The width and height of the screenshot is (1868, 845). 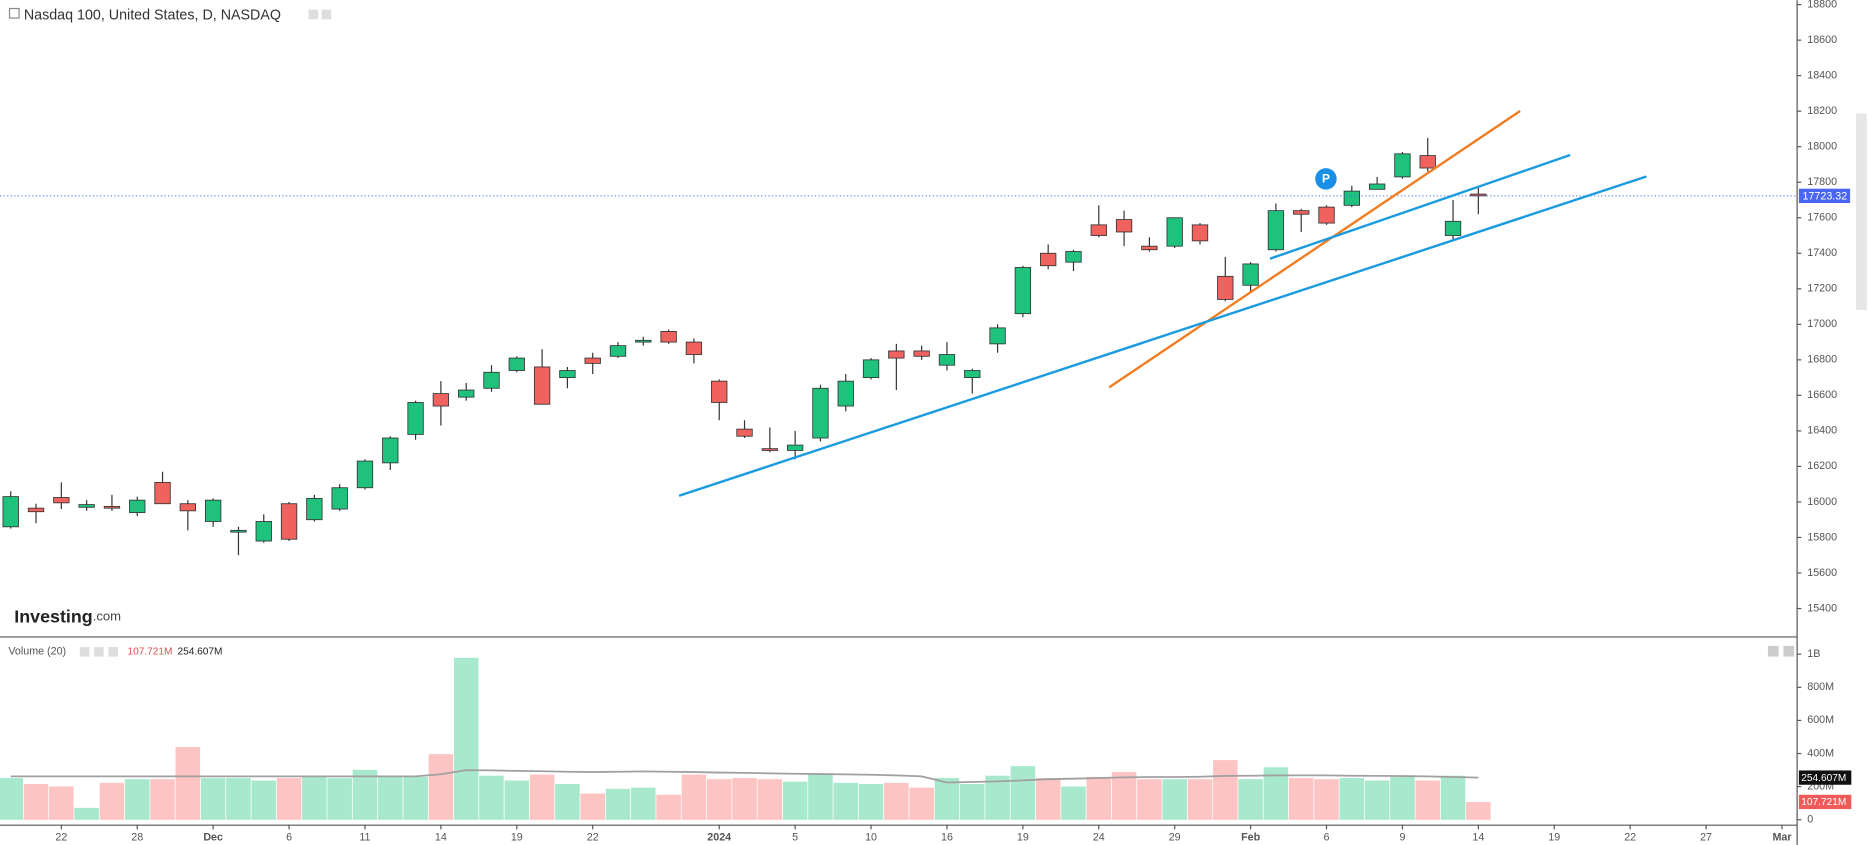 What do you see at coordinates (1820, 687) in the screenshot?
I see `y-tick-label: 800M` at bounding box center [1820, 687].